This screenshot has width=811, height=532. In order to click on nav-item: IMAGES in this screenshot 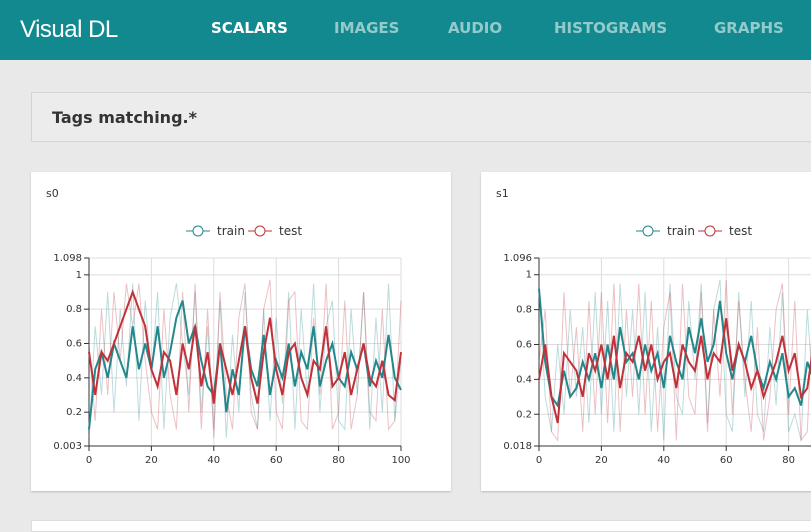, I will do `click(367, 28)`.